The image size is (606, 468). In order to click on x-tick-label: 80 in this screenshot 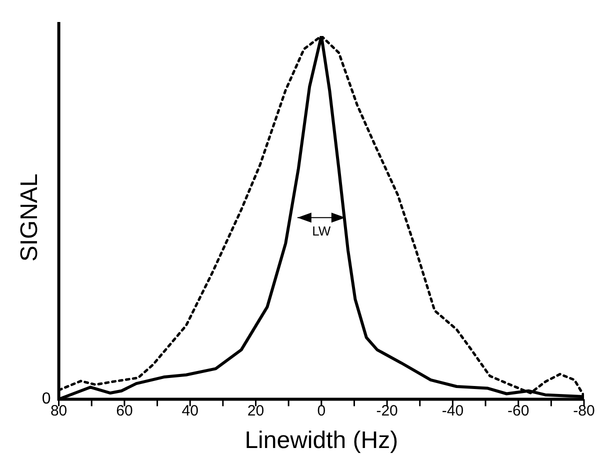, I will do `click(59, 411)`.